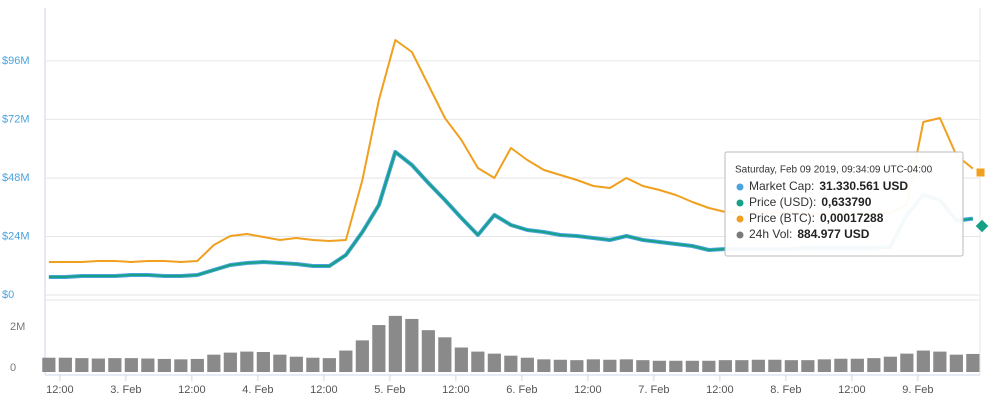  What do you see at coordinates (13, 368) in the screenshot?
I see `y-tick-label: 0` at bounding box center [13, 368].